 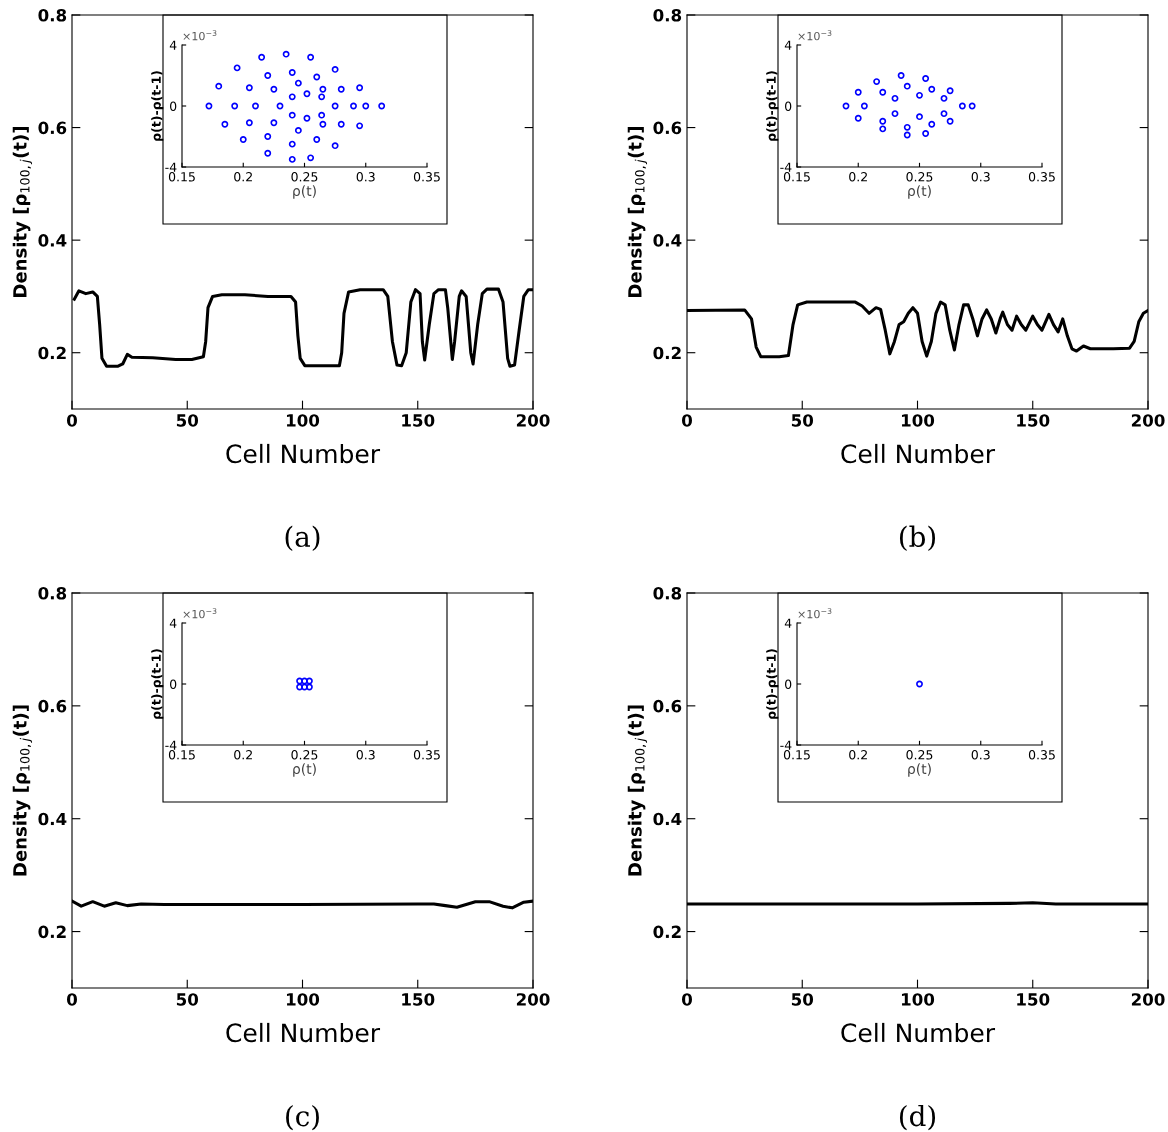 I want to click on text: (d), so click(x=917, y=1117).